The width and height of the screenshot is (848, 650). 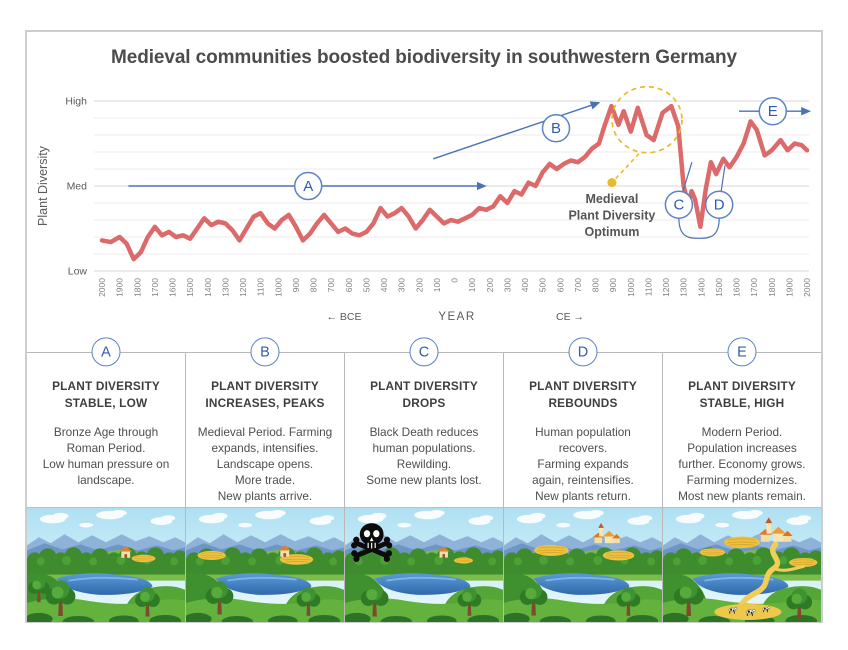 I want to click on annotation-circle-c, so click(x=679, y=204).